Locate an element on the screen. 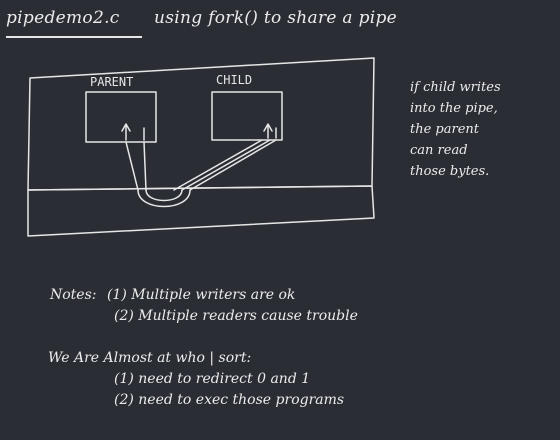 Image resolution: width=560 pixels, height=440 pixels. pipe-loop is located at coordinates (164, 198).